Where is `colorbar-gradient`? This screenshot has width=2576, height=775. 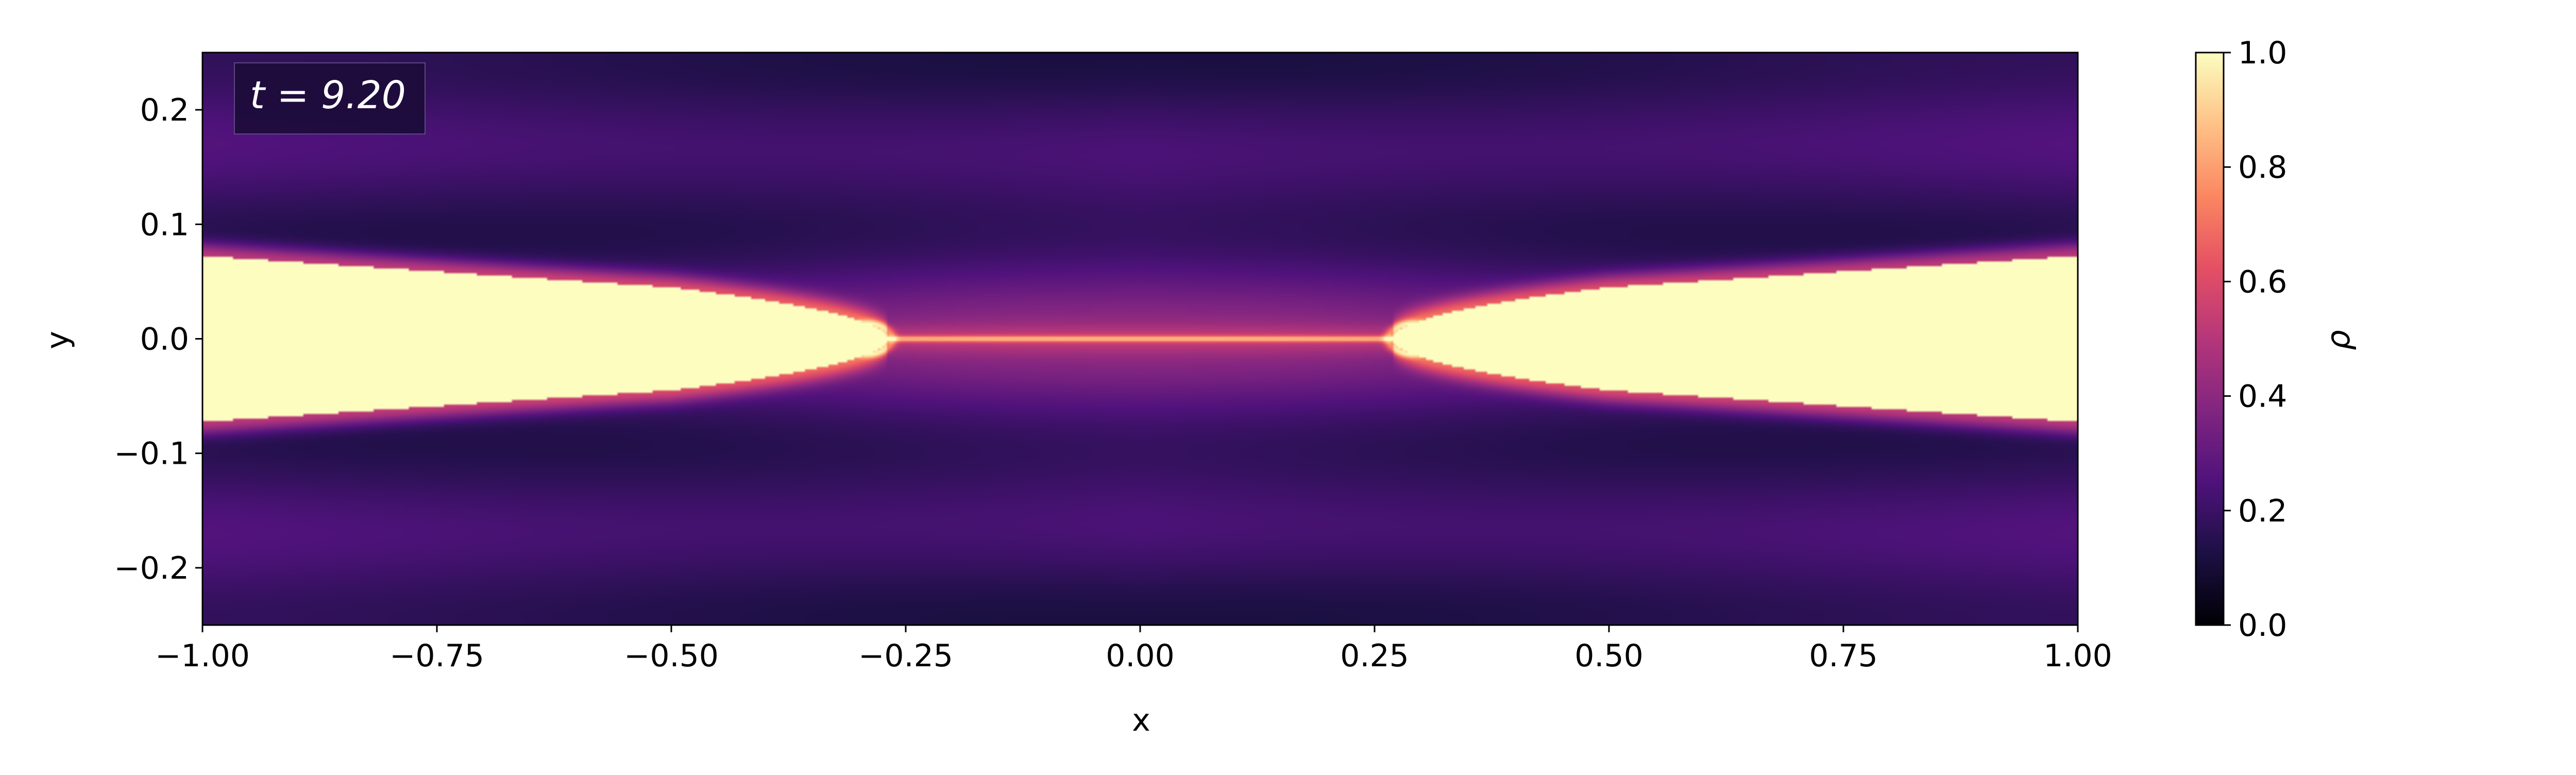 colorbar-gradient is located at coordinates (2210, 339).